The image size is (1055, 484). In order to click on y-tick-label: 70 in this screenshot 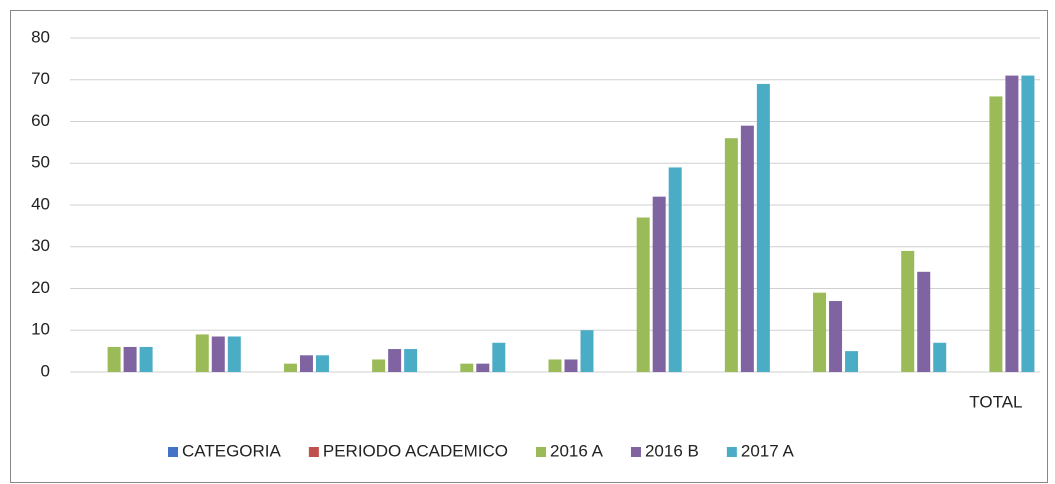, I will do `click(40, 78)`.